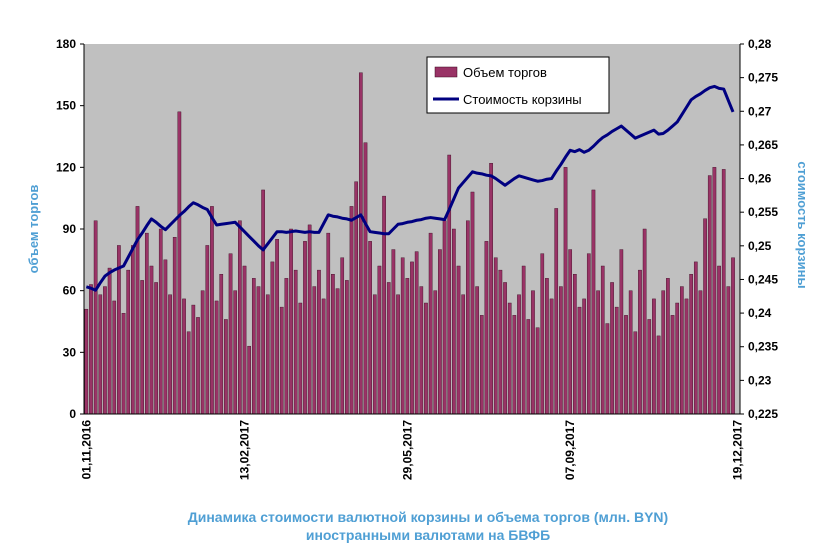  Describe the element at coordinates (407, 450) in the screenshot. I see `x-tick-label: 29,05,2017` at that location.